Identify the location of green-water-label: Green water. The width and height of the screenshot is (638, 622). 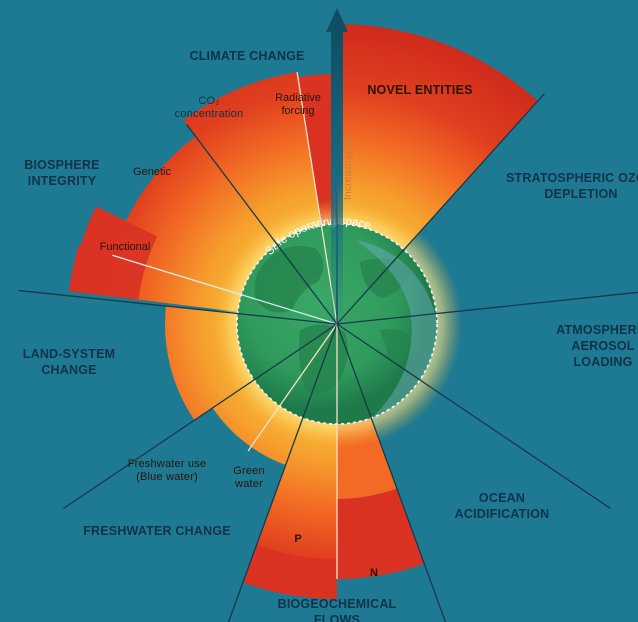
(249, 477).